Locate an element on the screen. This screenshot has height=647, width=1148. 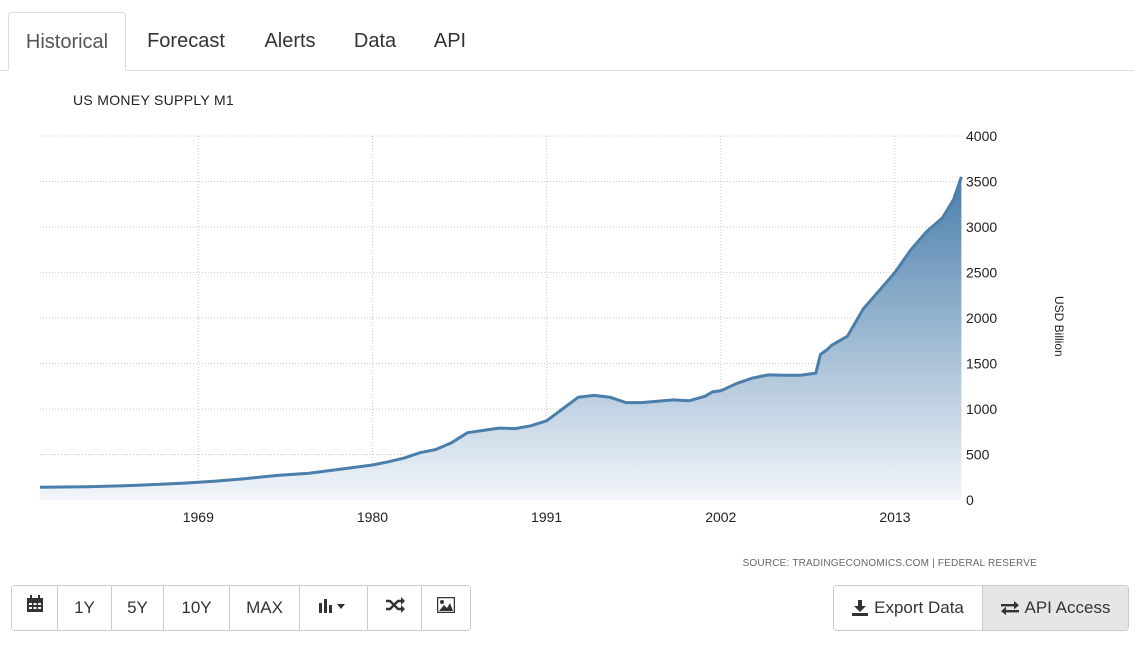
range-max-button: MAX is located at coordinates (265, 608).